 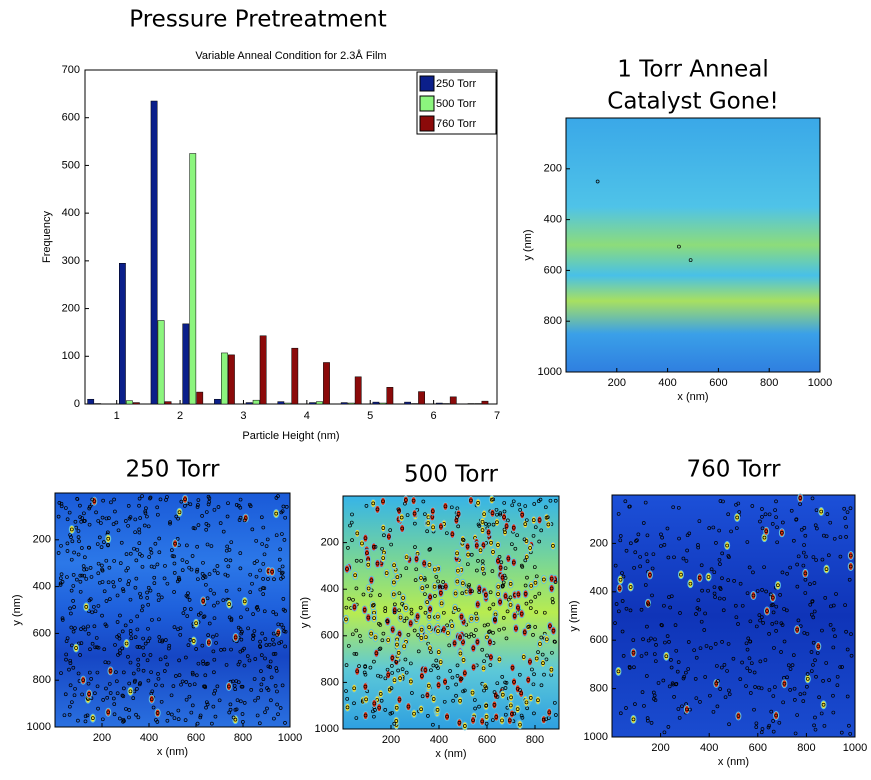 I want to click on y-tick-label: 400, so click(x=42, y=587).